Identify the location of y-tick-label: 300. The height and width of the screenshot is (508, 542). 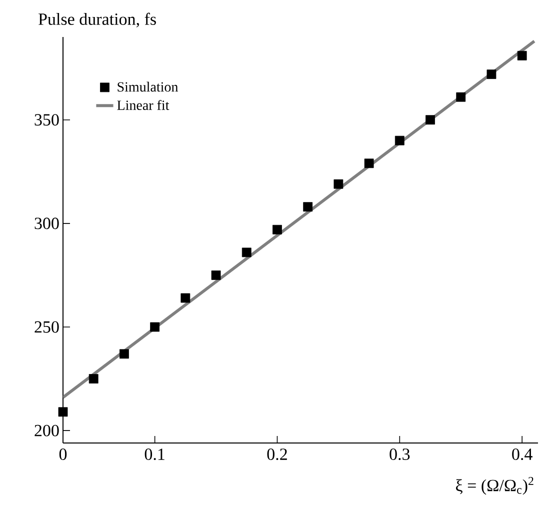
(46, 224).